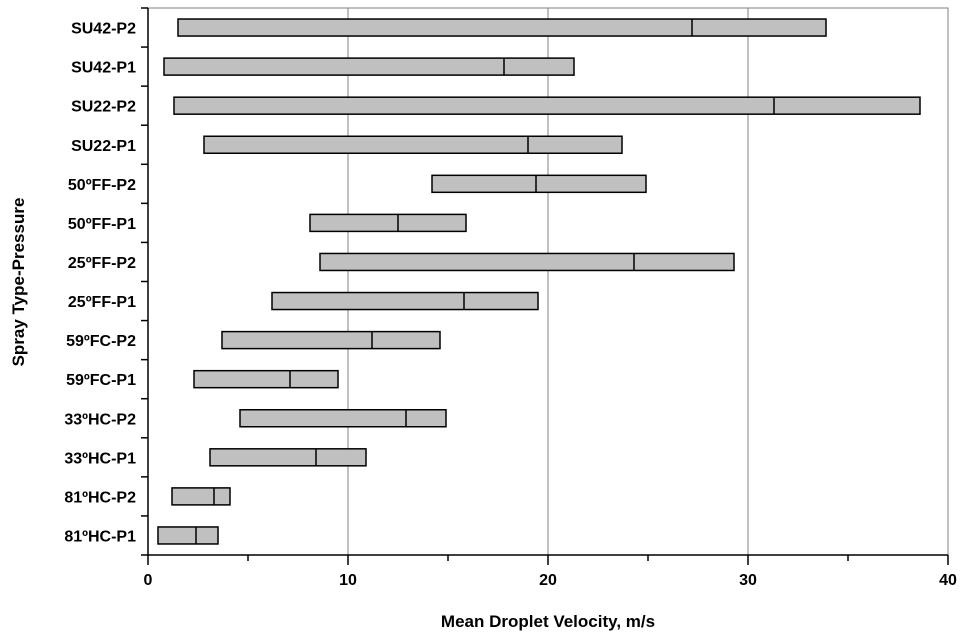 This screenshot has height=634, width=963. I want to click on y-axis-title: Spray Type-Pressure, so click(18, 282).